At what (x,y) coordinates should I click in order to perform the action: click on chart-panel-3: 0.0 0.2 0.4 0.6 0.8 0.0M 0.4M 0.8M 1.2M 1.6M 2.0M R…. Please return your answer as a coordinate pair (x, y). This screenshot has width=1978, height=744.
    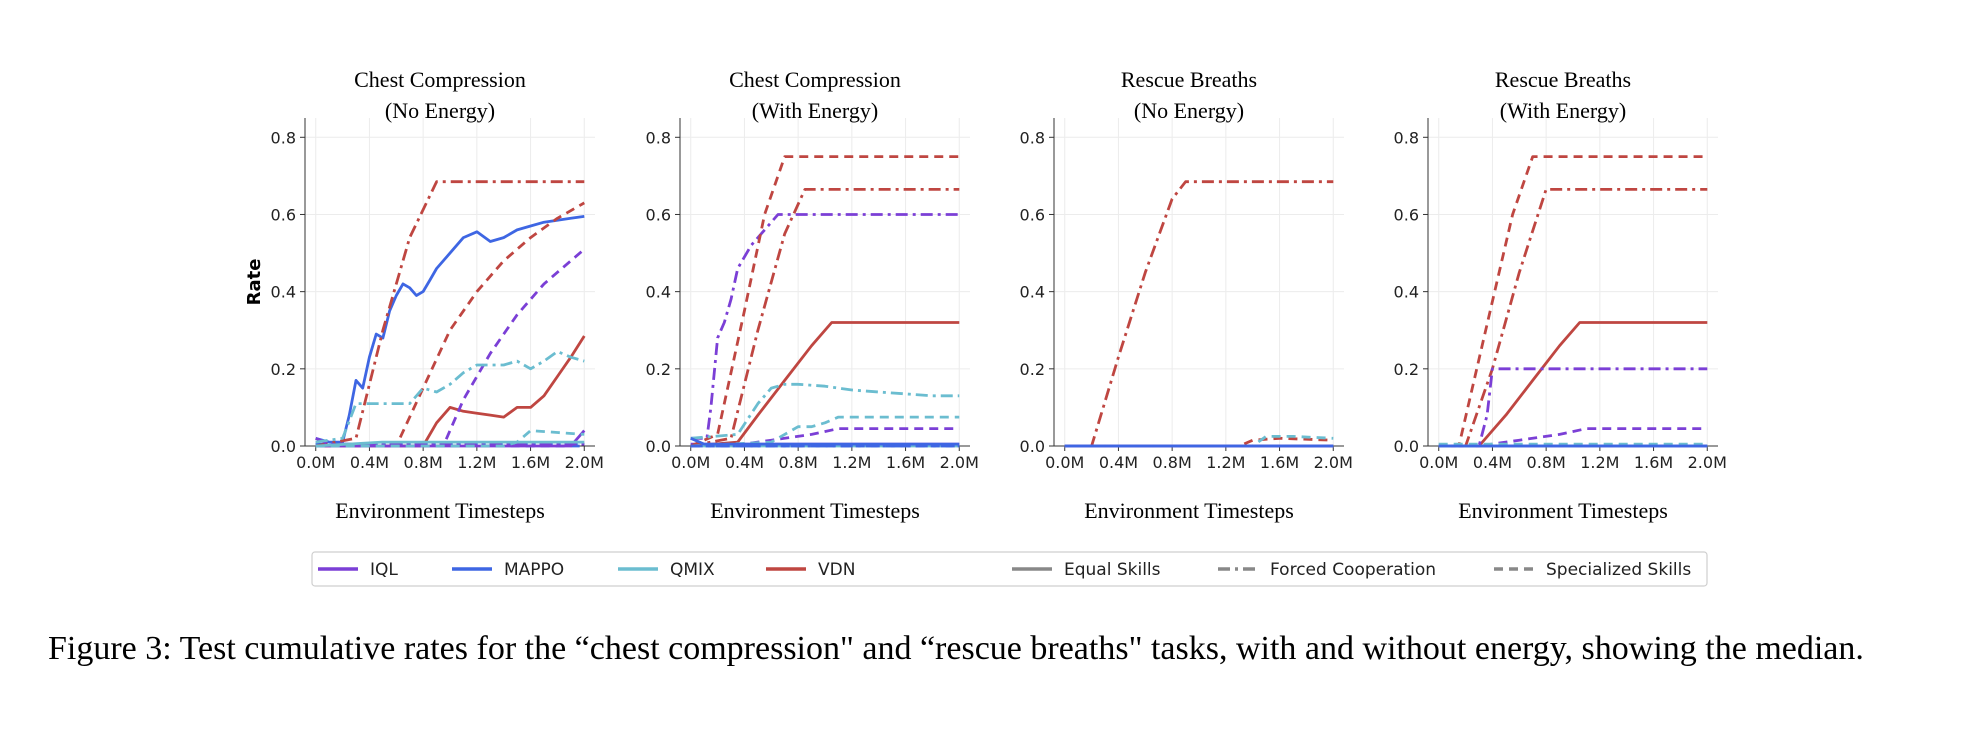
    Looking at the image, I should click on (1186, 295).